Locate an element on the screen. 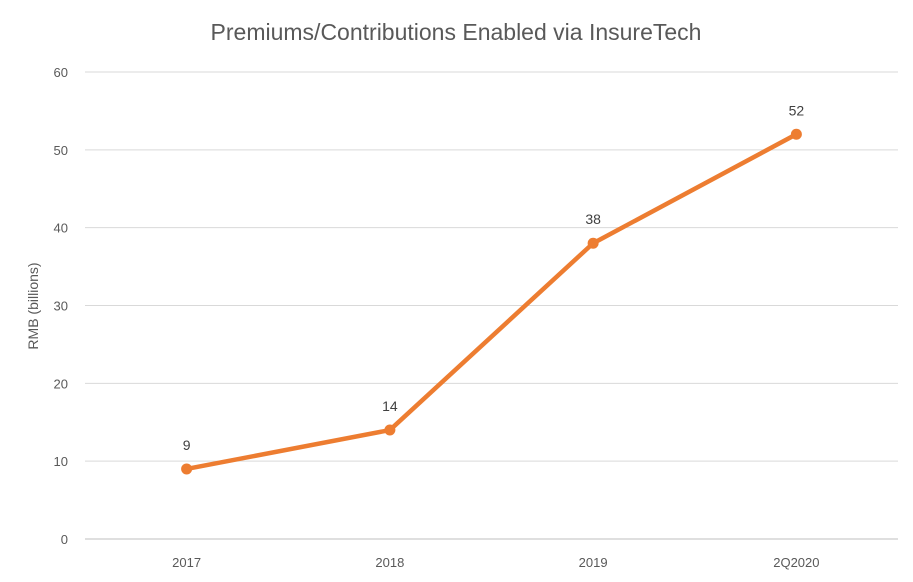  y-tick-label: 50 is located at coordinates (61, 150).